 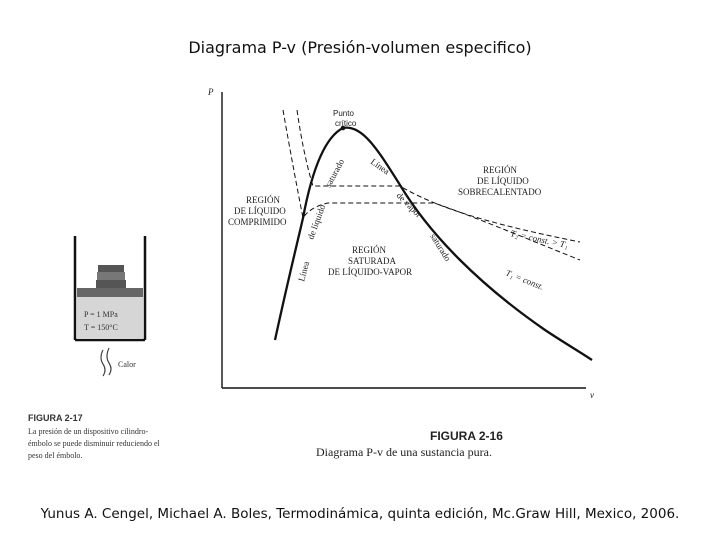 I want to click on piston-pressure: P = 1 MPa, so click(x=101, y=314).